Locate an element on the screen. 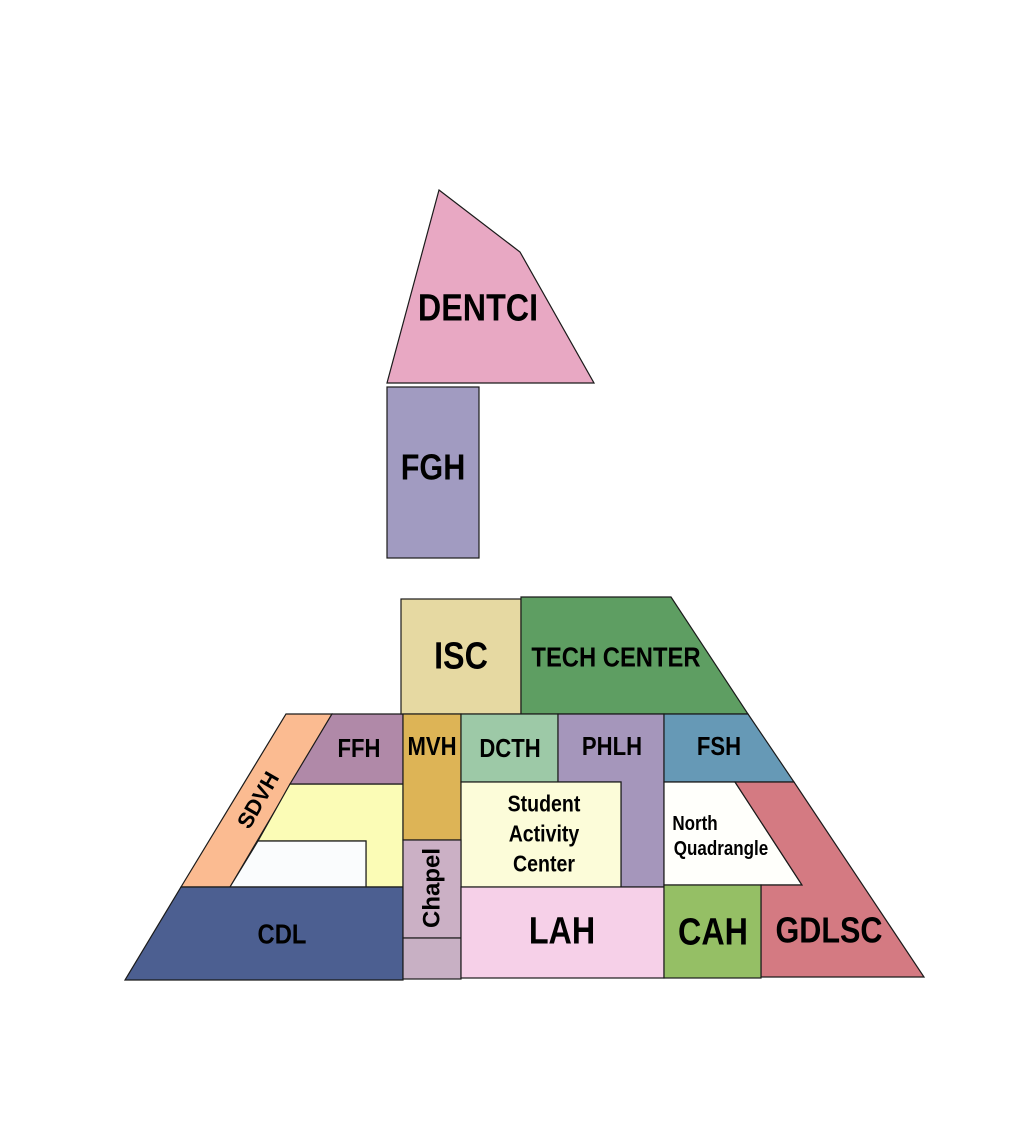 The height and width of the screenshot is (1129, 1017). building-isc: ISC is located at coordinates (461, 656).